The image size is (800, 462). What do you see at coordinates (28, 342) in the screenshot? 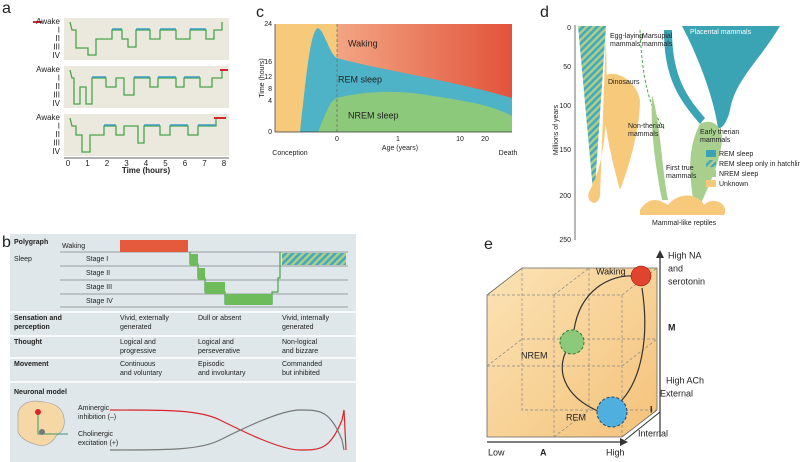
I see `row-head: Thought` at bounding box center [28, 342].